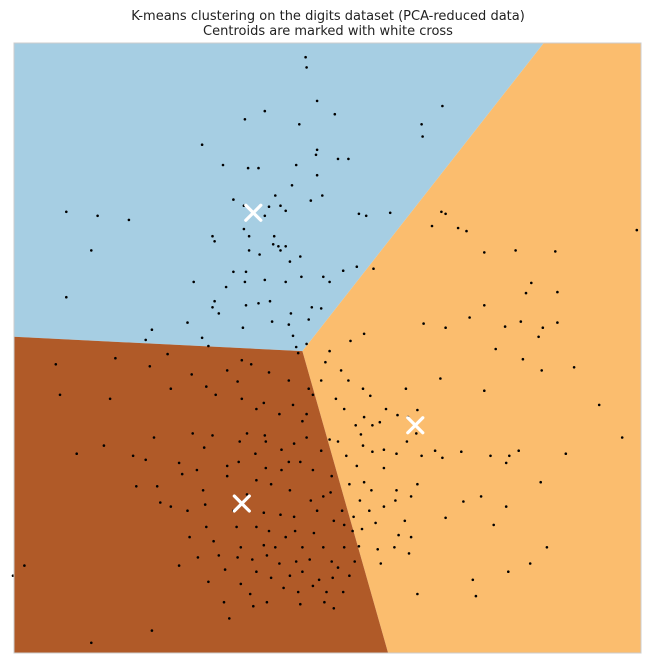 The width and height of the screenshot is (656, 670). What do you see at coordinates (328, 31) in the screenshot?
I see `chart-subtitle: Centroids are marked with white cross` at bounding box center [328, 31].